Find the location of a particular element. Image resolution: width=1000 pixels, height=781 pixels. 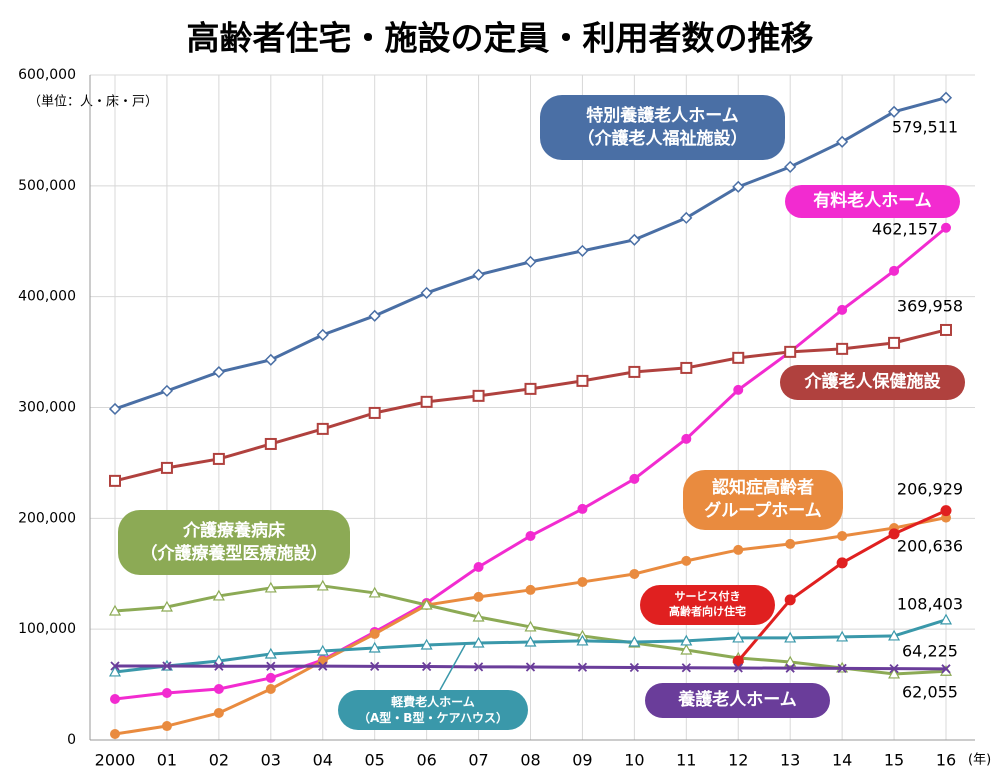

x-tick-label: 16 is located at coordinates (946, 760).